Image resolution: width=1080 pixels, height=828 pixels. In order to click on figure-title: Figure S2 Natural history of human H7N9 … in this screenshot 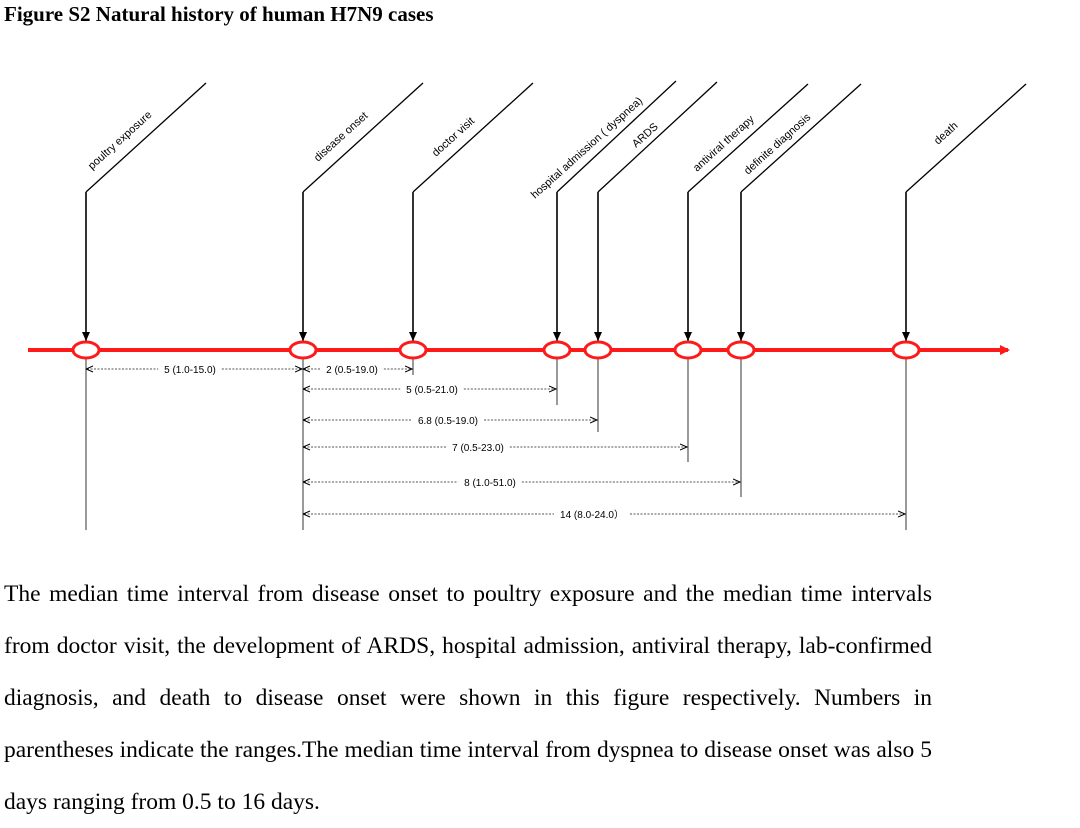, I will do `click(219, 14)`.